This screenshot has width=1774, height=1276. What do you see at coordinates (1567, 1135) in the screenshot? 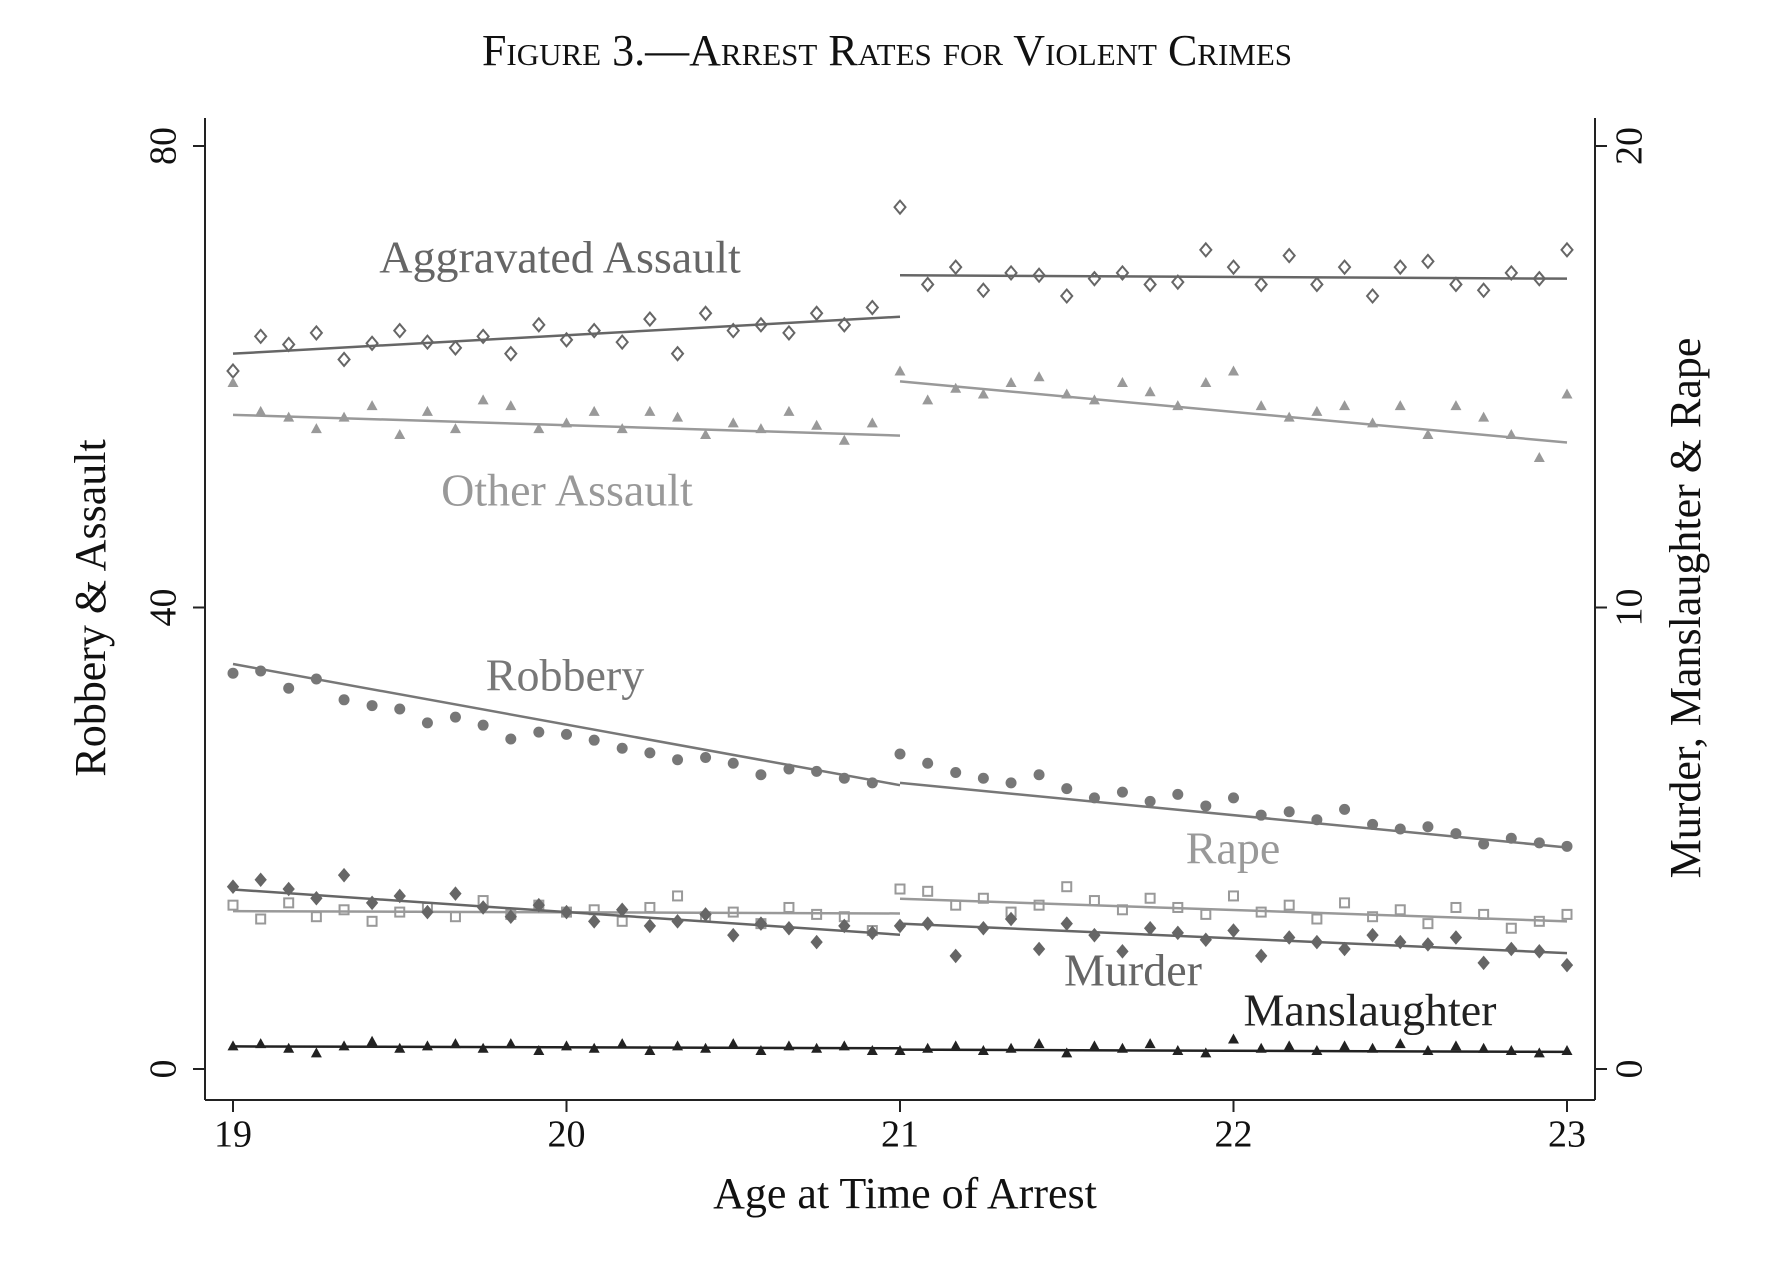
I see `x-tick-label: 23` at bounding box center [1567, 1135].